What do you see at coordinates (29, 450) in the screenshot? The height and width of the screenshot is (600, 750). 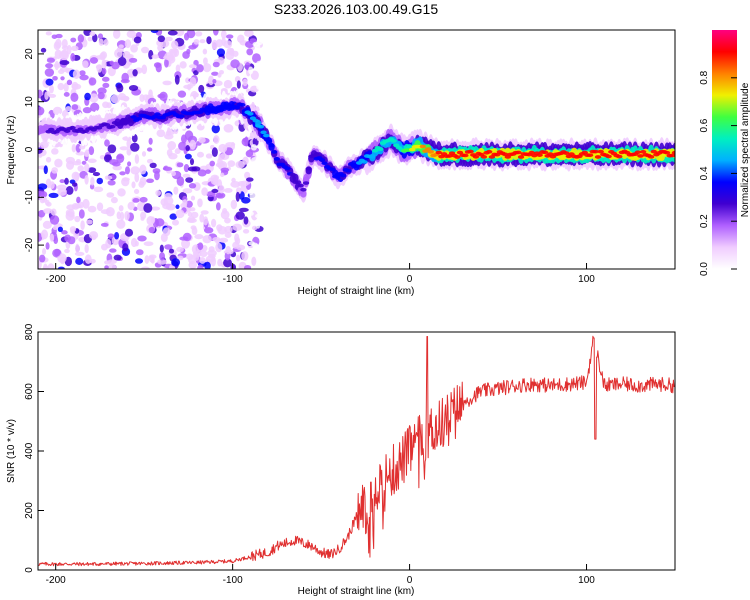 I see `snr-y-tick-label: 400` at bounding box center [29, 450].